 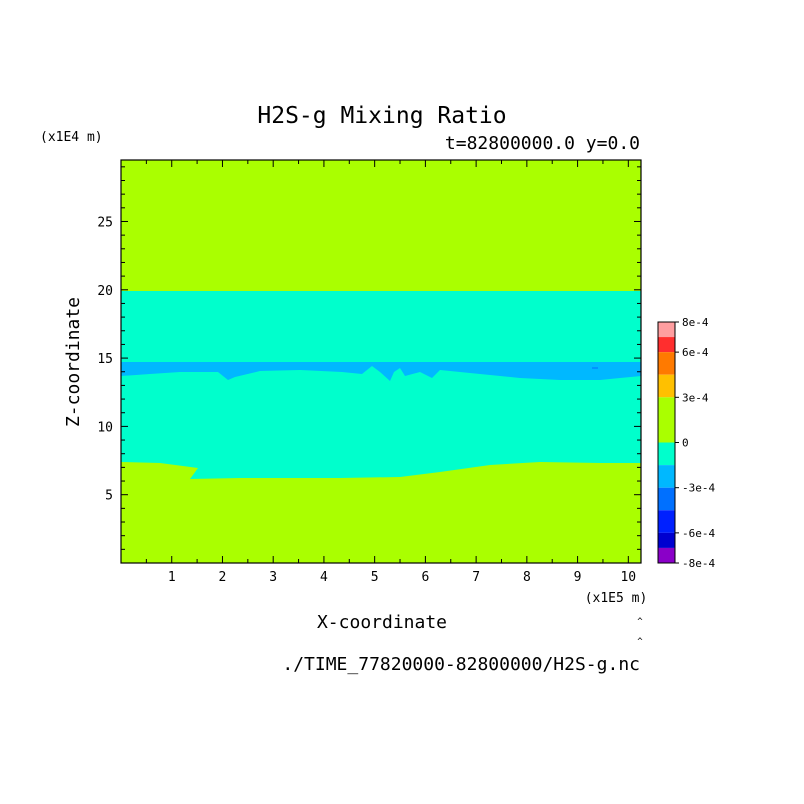 What do you see at coordinates (381, 116) in the screenshot?
I see `chart-title: H2S-g Mixing Ratio` at bounding box center [381, 116].